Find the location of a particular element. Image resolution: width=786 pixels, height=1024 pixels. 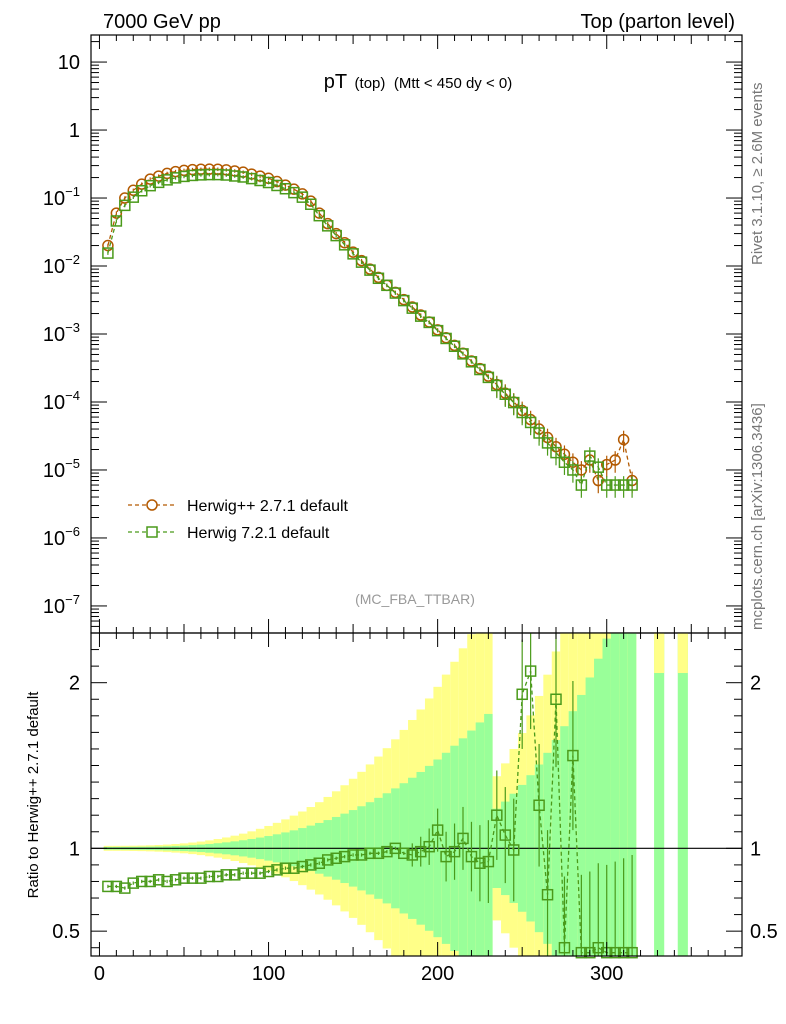

watermark: (MC_FBA_TTBAR) is located at coordinates (415, 599).